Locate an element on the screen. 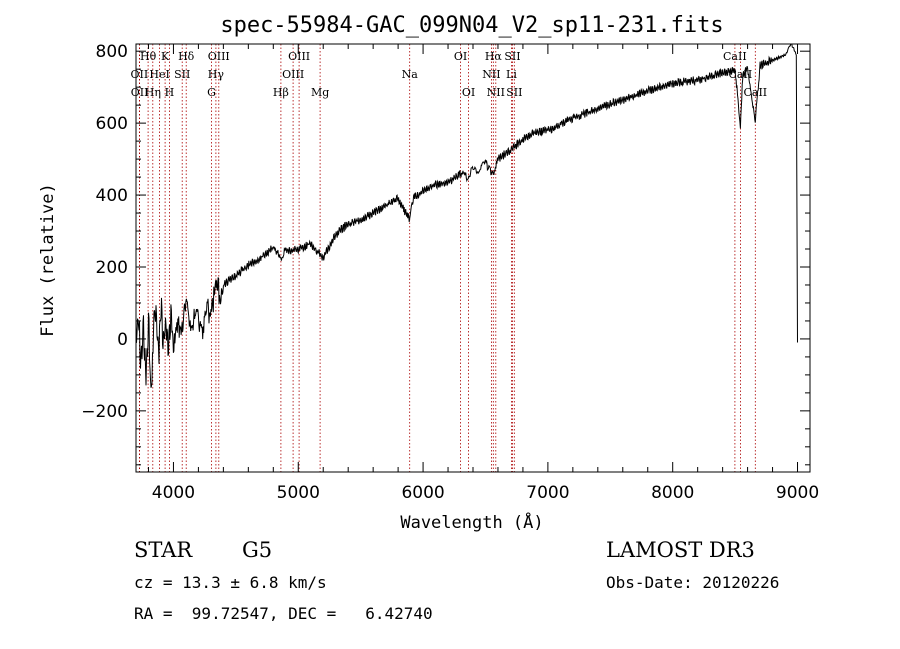 This screenshot has height=649, width=900. y-tick-label-0: 0 is located at coordinates (122, 340).